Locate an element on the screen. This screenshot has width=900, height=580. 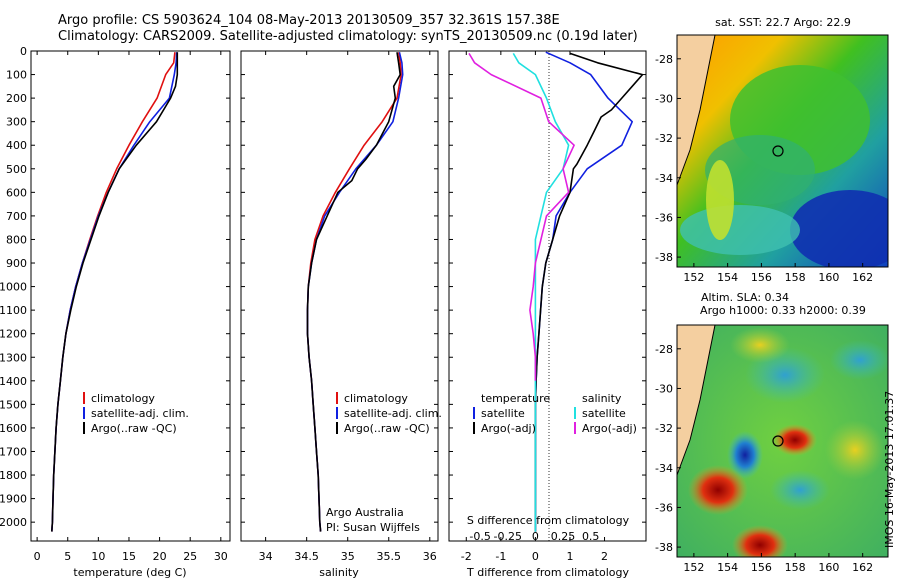
y-tick-label: 1400 is located at coordinates (13, 381).